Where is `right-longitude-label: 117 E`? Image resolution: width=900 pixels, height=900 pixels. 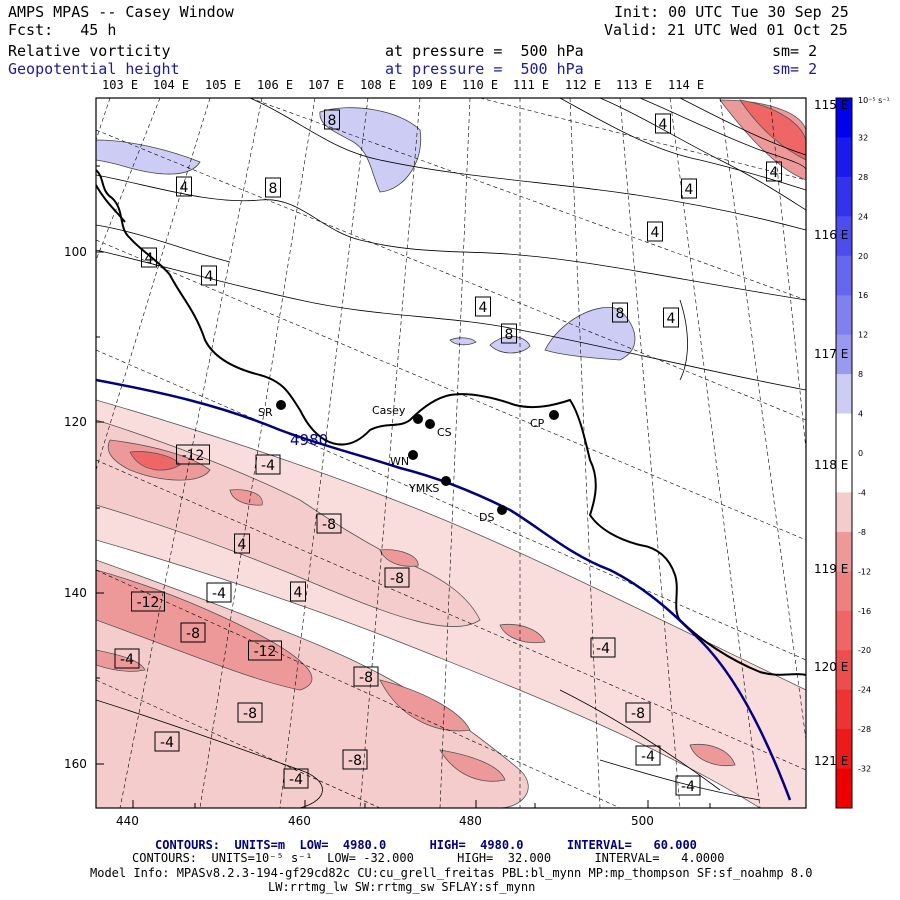 right-longitude-label: 117 E is located at coordinates (831, 354).